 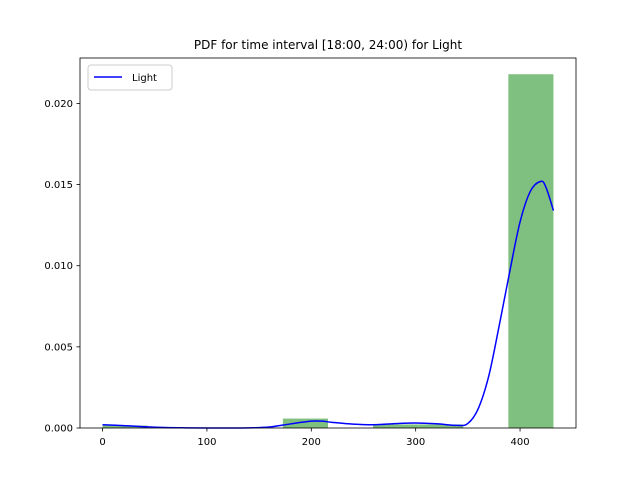 What do you see at coordinates (102, 442) in the screenshot?
I see `x-tick-label: 0` at bounding box center [102, 442].